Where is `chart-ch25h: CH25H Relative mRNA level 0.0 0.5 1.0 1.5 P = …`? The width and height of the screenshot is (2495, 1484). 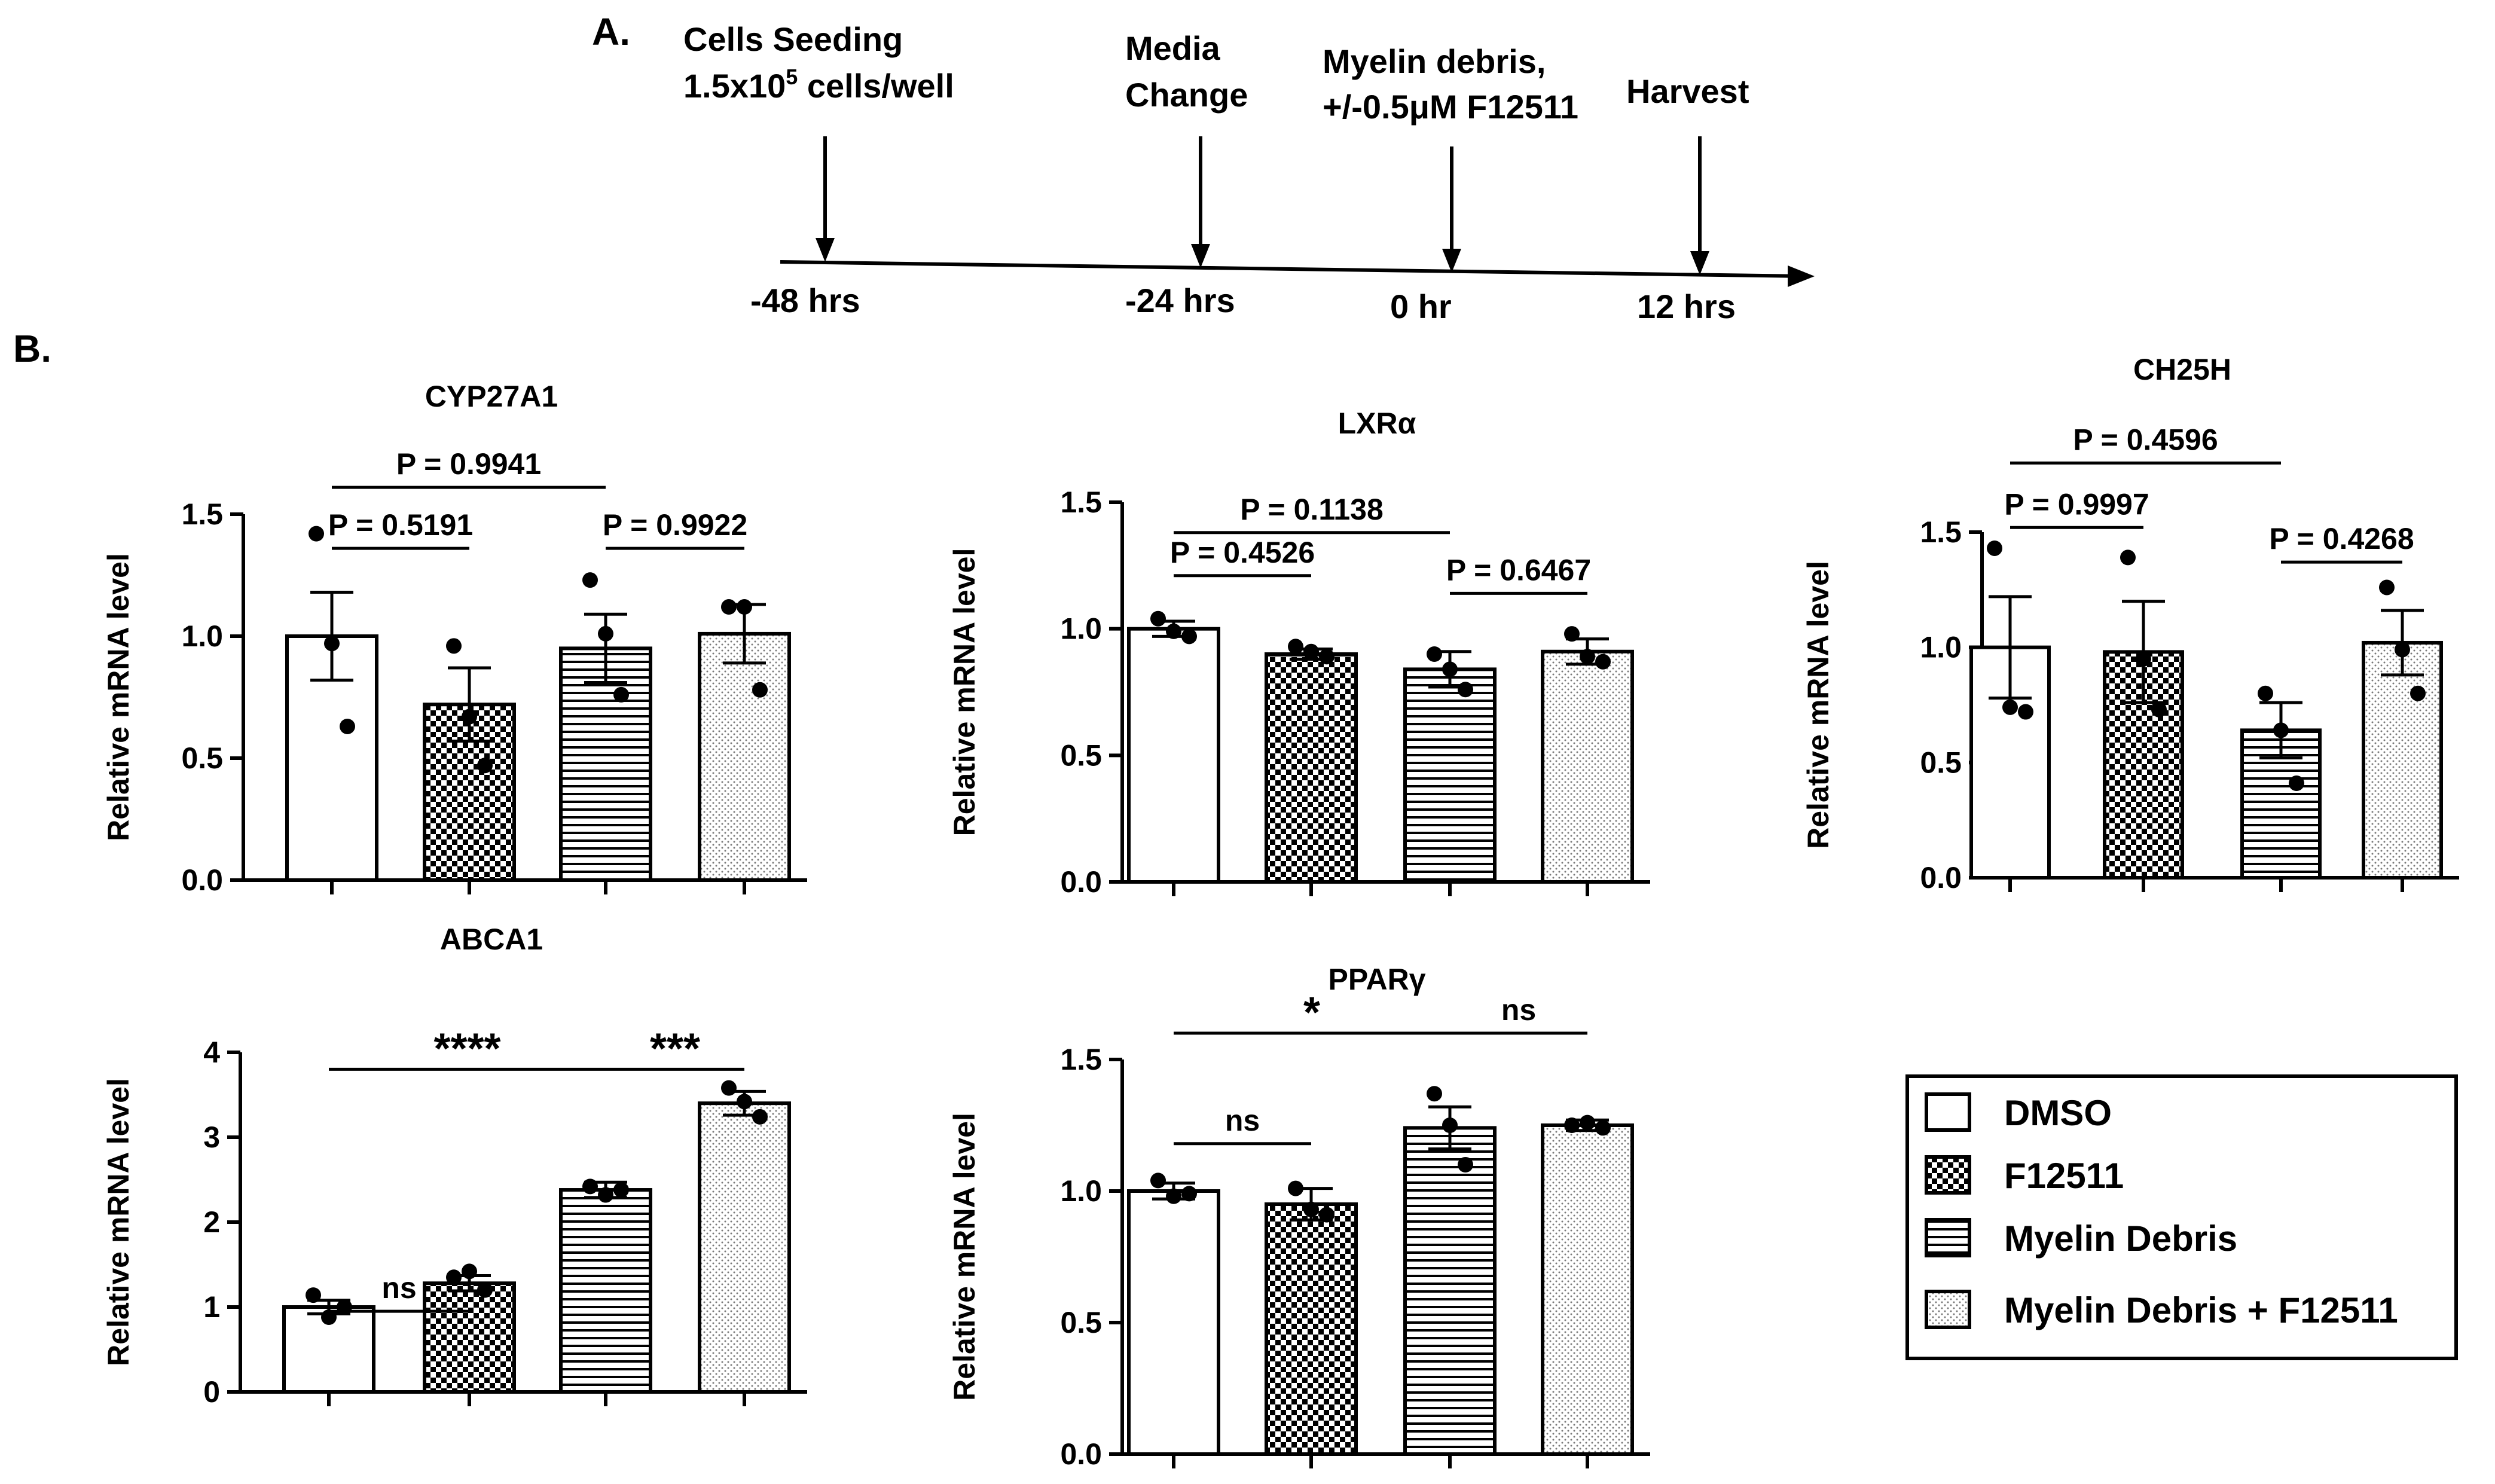
chart-ch25h: CH25H Relative mRNA level 0.0 0.5 1.0 1.5 P = … is located at coordinates (2130, 623).